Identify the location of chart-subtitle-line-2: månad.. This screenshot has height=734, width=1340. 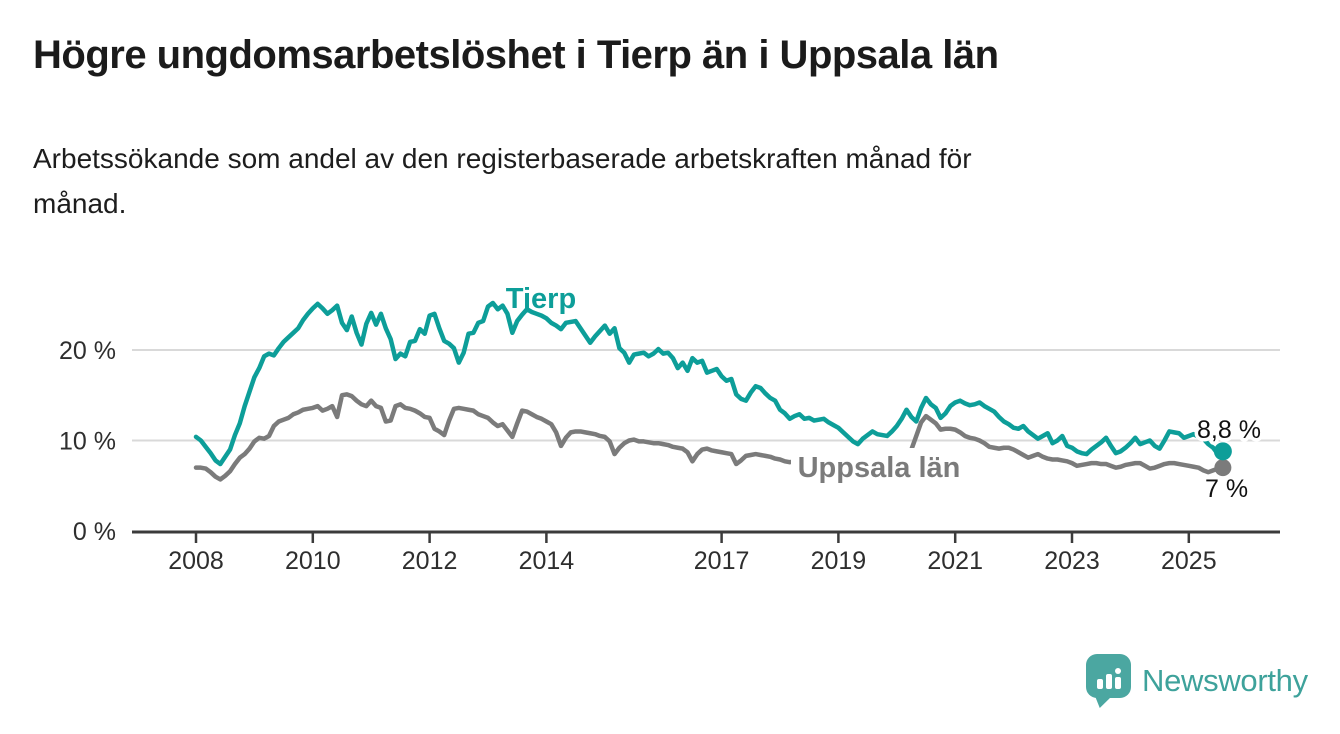
(80, 203).